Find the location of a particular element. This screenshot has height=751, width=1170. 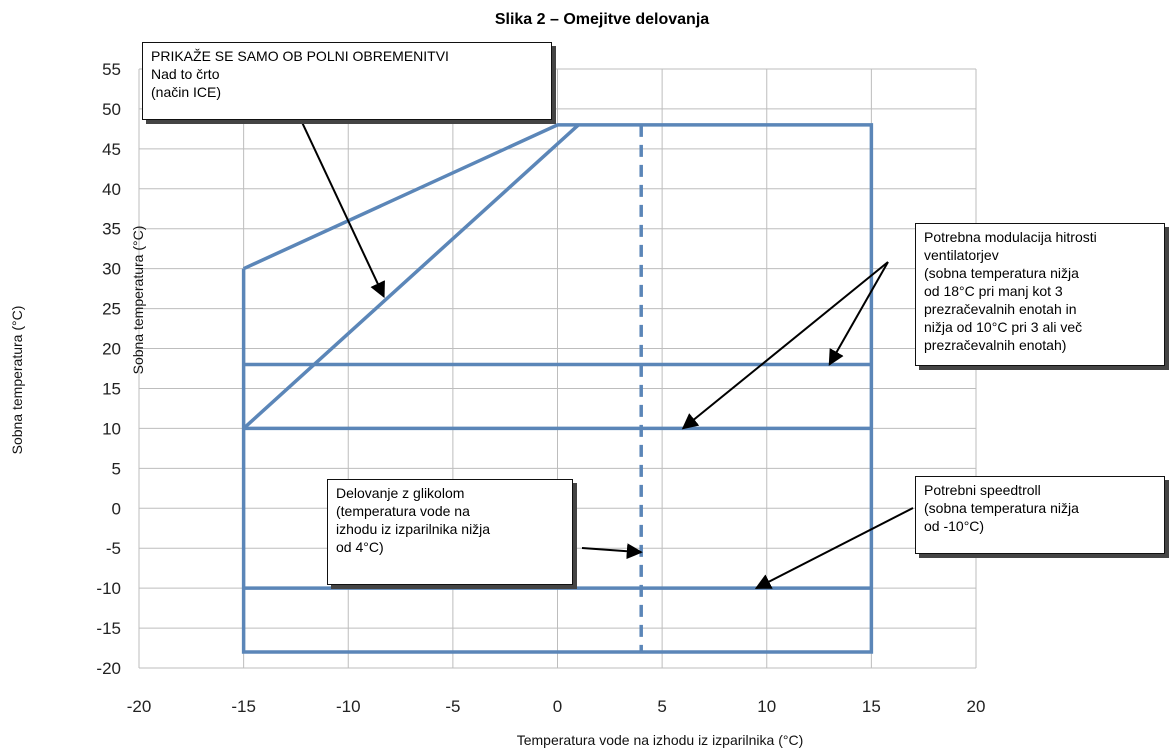

y-tick-label: -15 is located at coordinates (108, 628).